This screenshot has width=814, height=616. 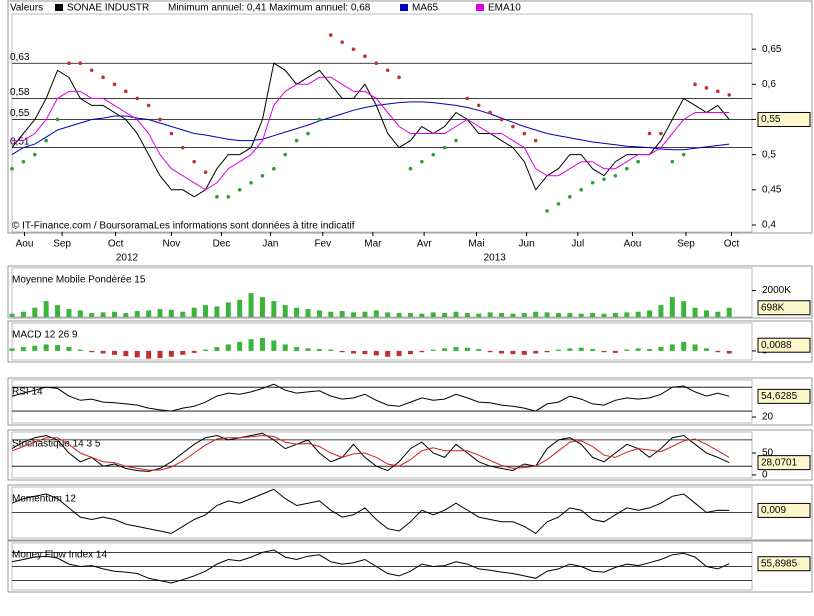 I want to click on panel-frame, so click(x=410, y=401).